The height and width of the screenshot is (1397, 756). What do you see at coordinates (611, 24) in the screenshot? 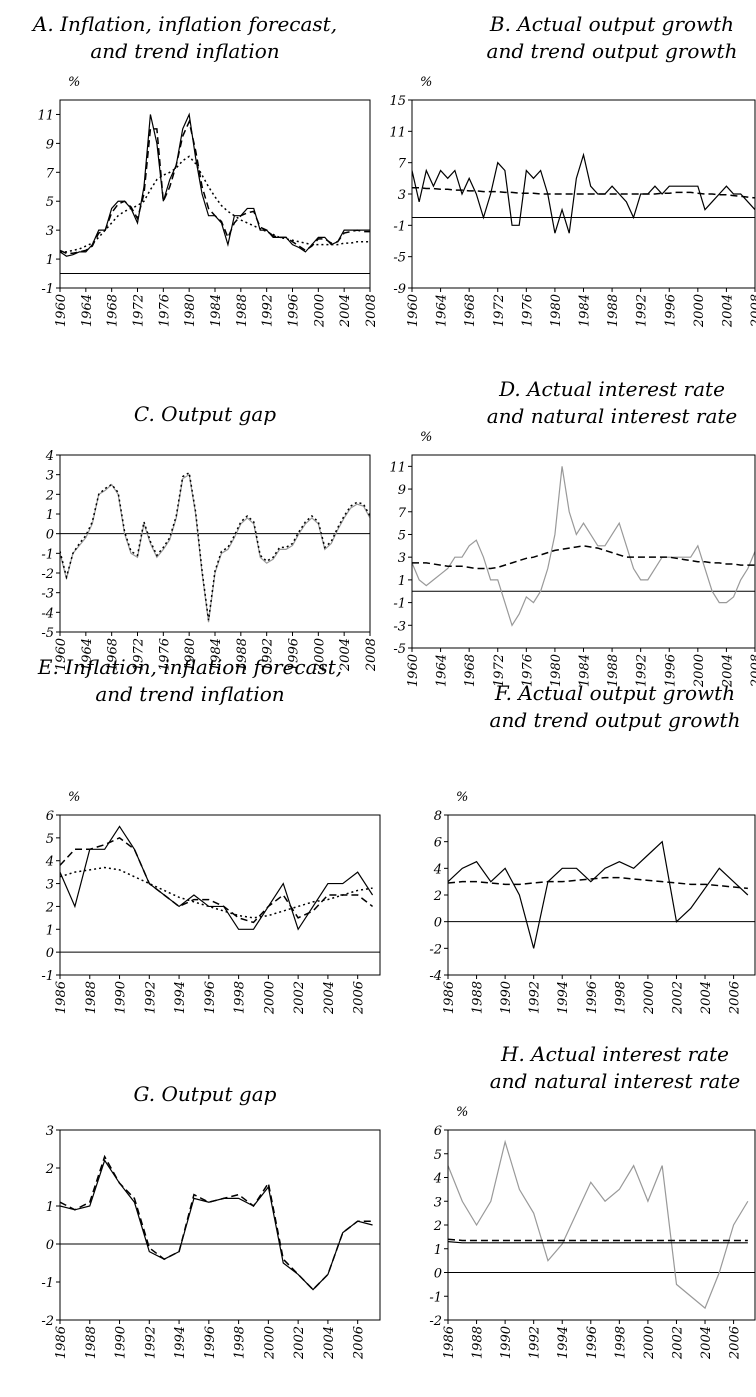
I see `panel-title: B. Actual output growth` at bounding box center [611, 24].